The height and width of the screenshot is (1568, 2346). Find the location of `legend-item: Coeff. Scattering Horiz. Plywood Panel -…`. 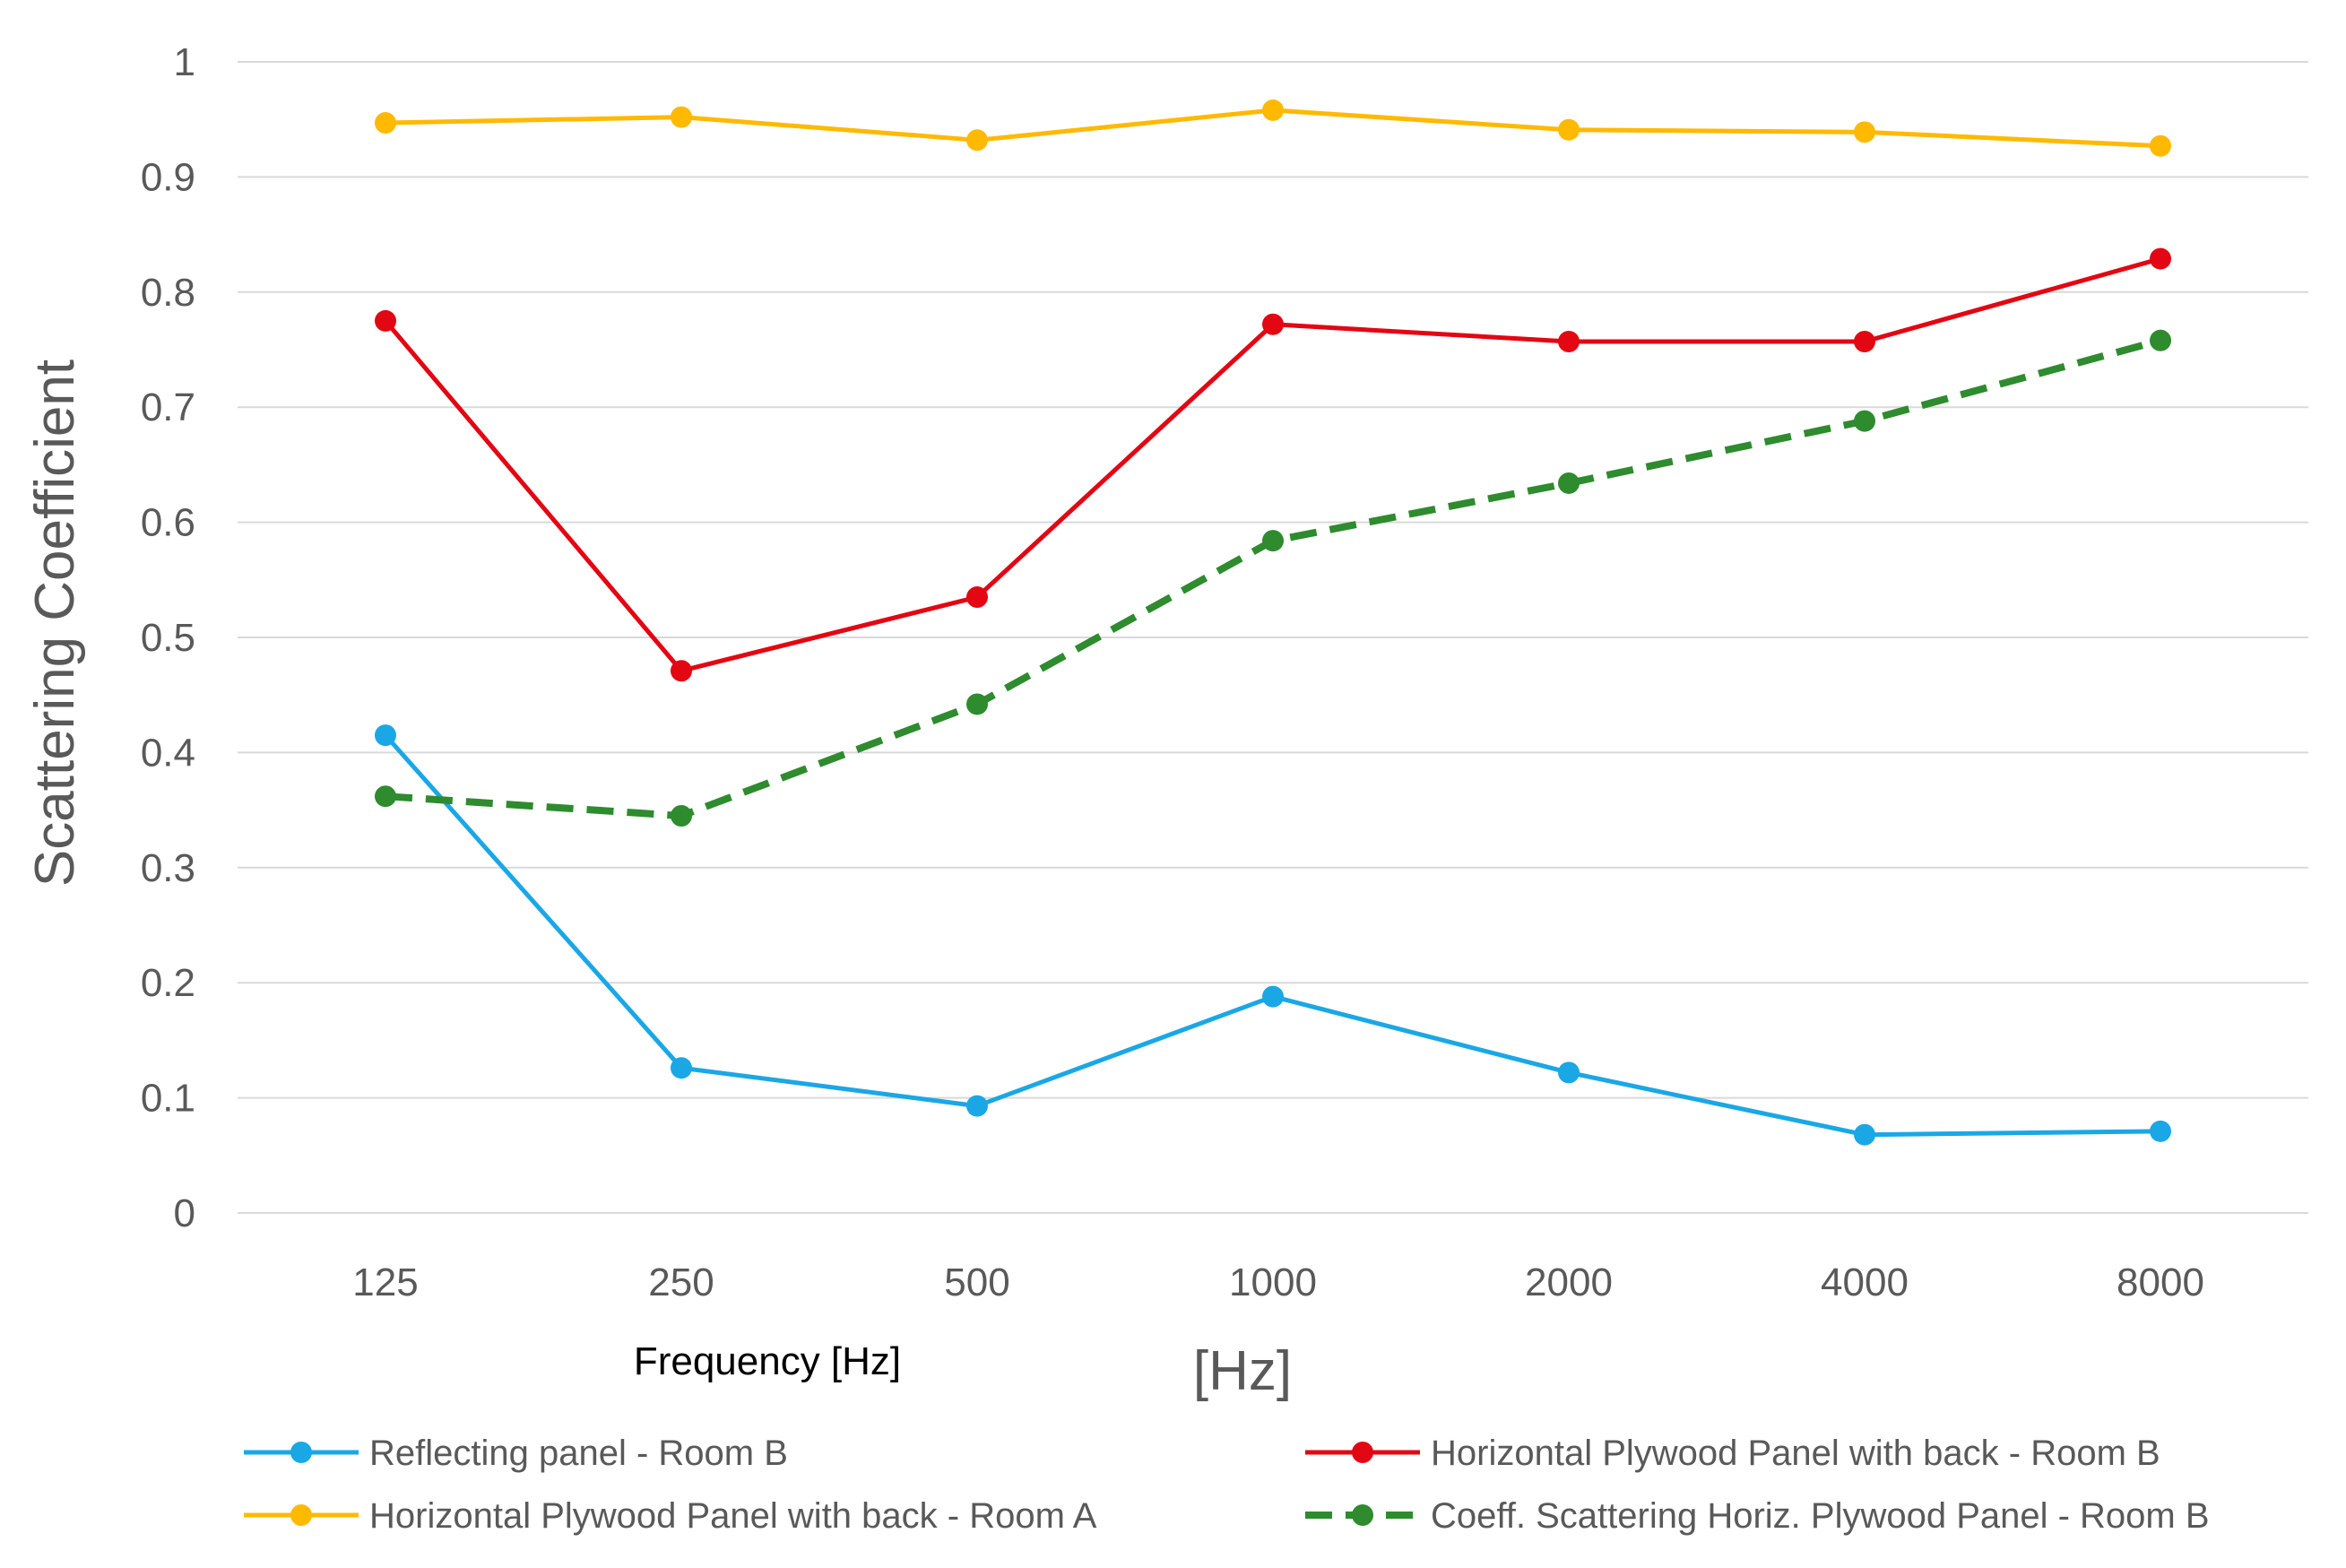

legend-item: Coeff. Scattering Horiz. Plywood Panel -… is located at coordinates (1758, 1516).